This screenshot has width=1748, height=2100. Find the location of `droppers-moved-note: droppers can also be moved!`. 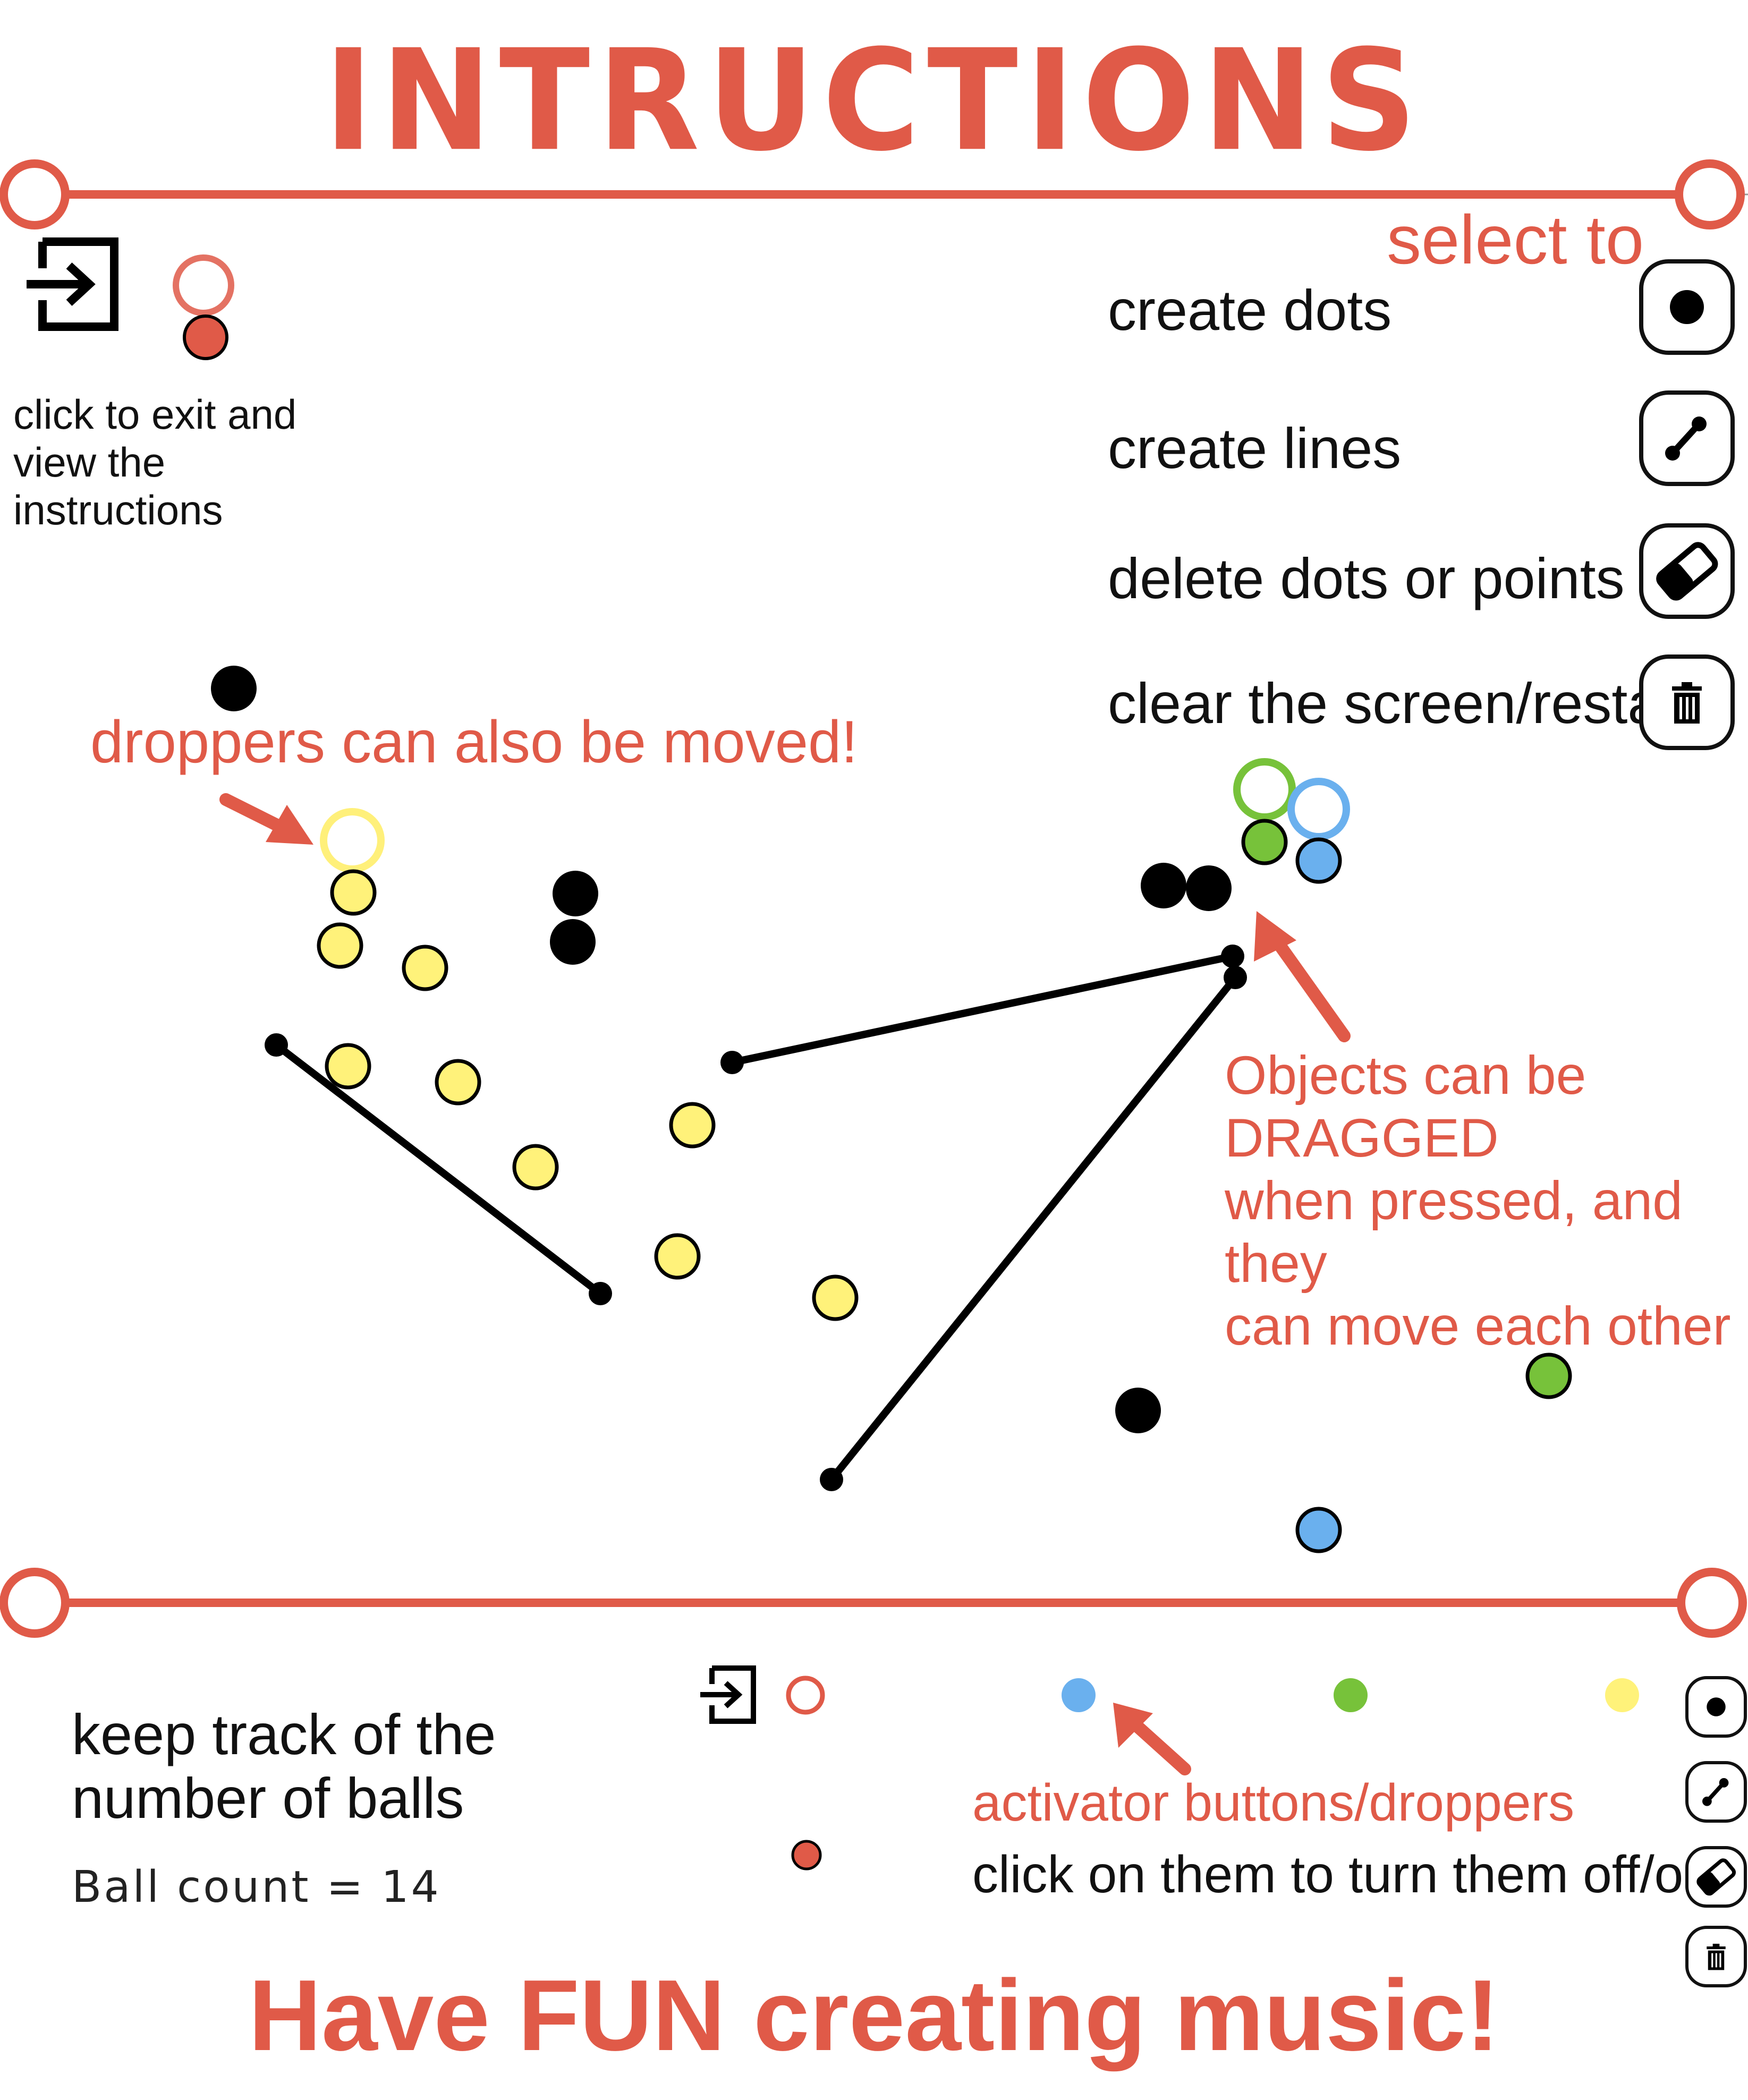

droppers-moved-note: droppers can also be moved! is located at coordinates (474, 742).